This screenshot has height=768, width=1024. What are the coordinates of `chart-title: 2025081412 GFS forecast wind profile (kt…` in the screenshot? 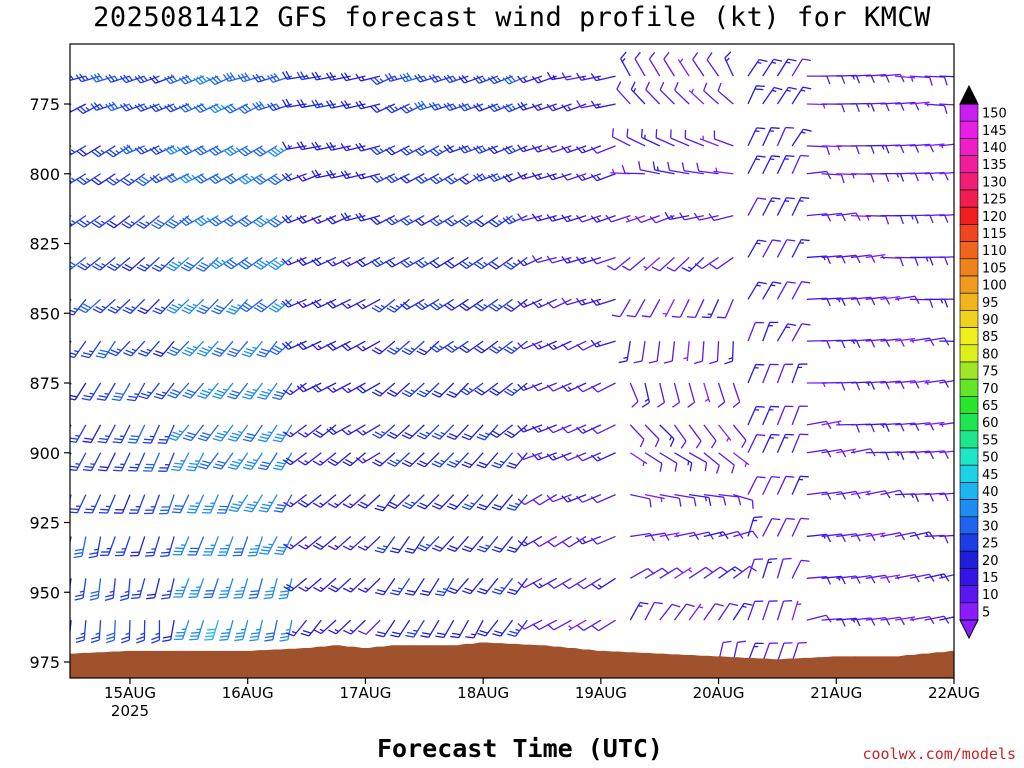 It's located at (512, 17).